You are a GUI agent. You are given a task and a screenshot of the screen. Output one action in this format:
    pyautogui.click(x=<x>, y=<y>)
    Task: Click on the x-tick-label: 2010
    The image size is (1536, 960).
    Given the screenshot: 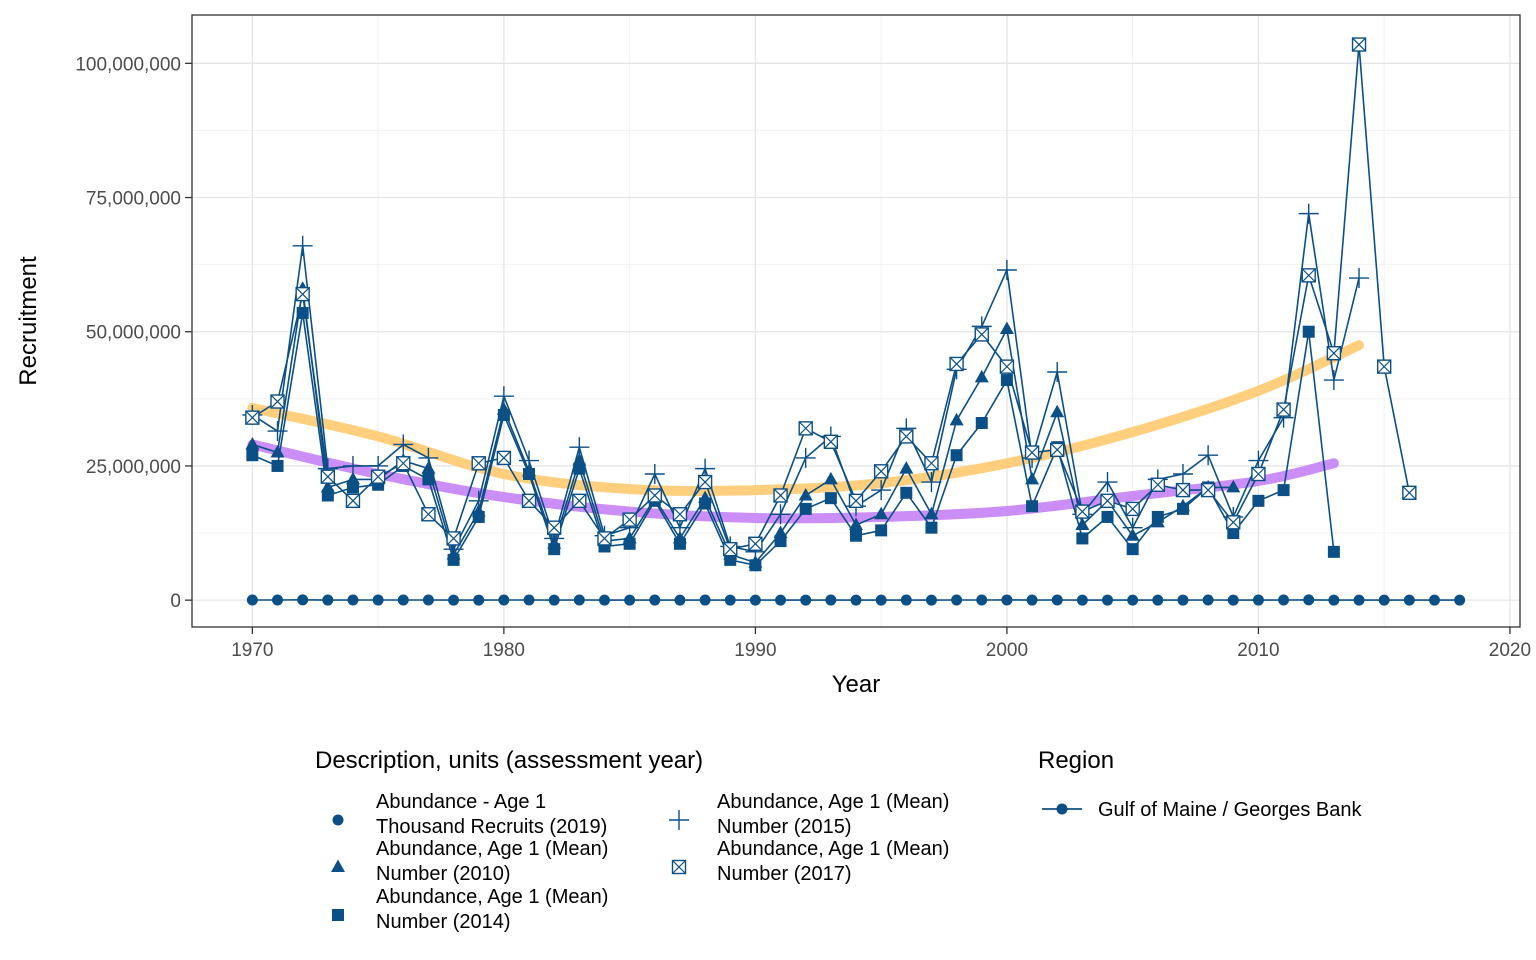 What is the action you would take?
    pyautogui.click(x=1258, y=650)
    